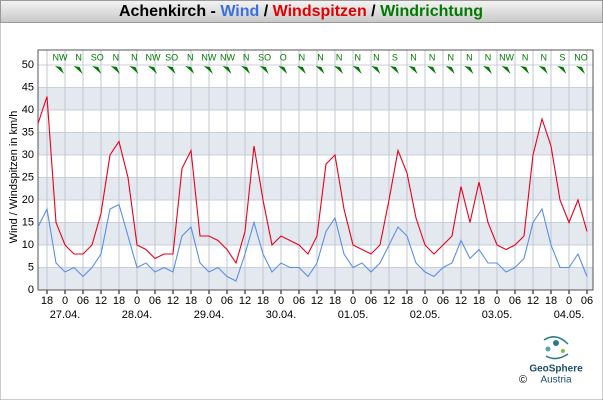 This screenshot has height=400, width=603. What do you see at coordinates (65, 315) in the screenshot?
I see `date-label: 27.04.` at bounding box center [65, 315].